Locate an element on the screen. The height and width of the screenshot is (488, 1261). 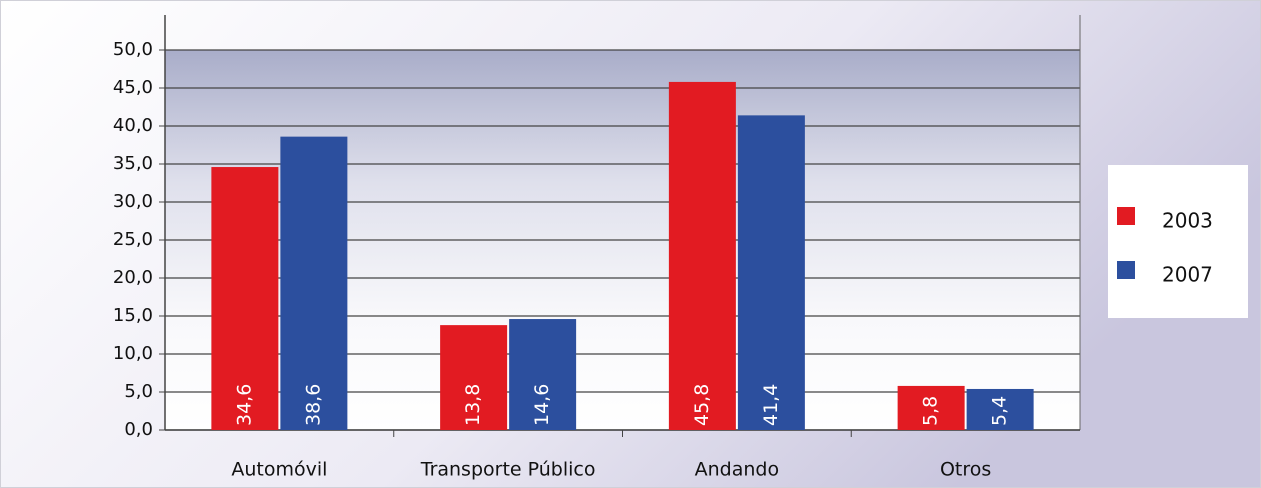
x-tick-label: Otros is located at coordinates (965, 470).